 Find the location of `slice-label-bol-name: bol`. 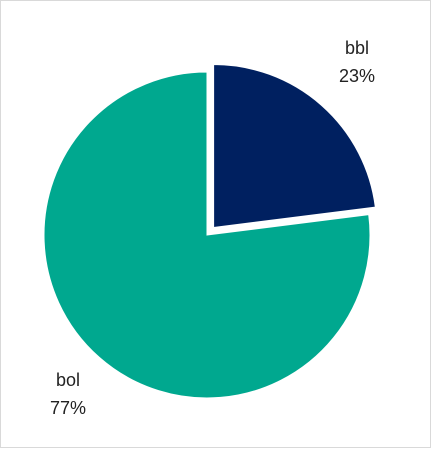

slice-label-bol-name: bol is located at coordinates (68, 380).